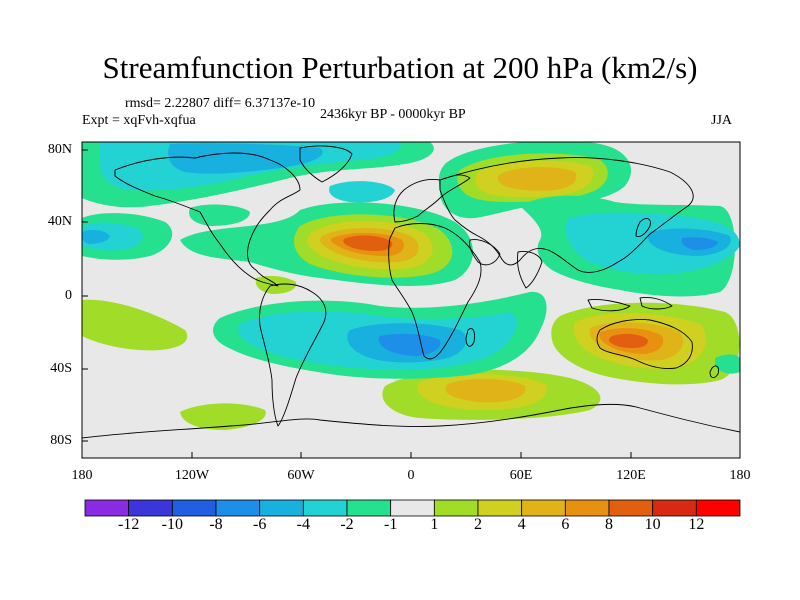 The image size is (800, 600). Describe the element at coordinates (347, 524) in the screenshot. I see `colorbar-tick-label: -2` at that location.